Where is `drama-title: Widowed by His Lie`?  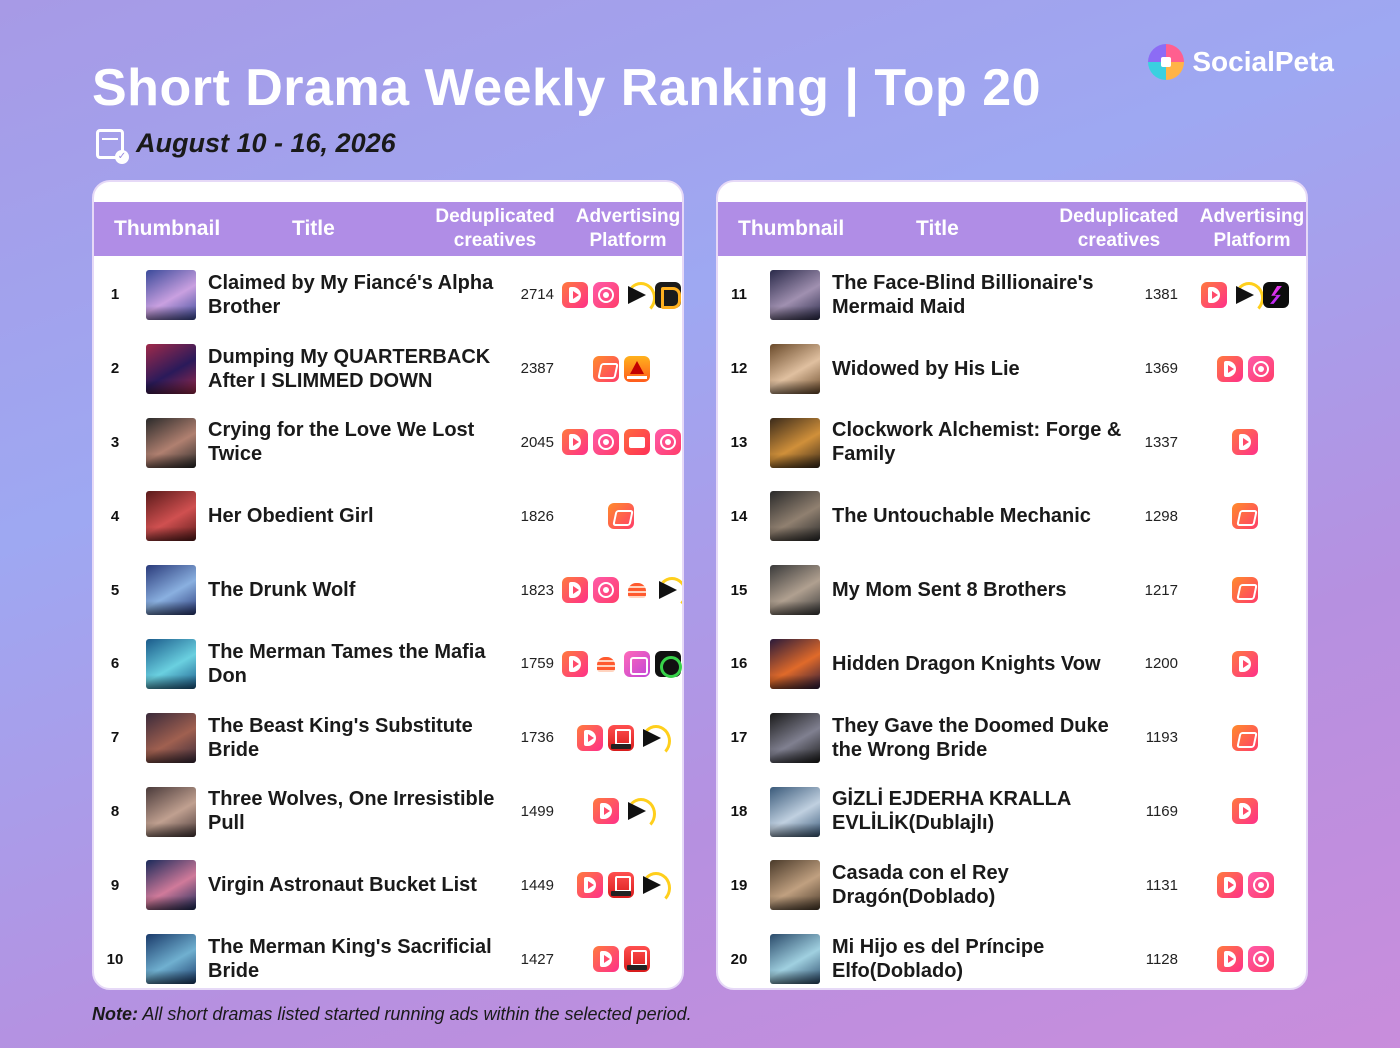
drama-title: Widowed by His Lie is located at coordinates (926, 368).